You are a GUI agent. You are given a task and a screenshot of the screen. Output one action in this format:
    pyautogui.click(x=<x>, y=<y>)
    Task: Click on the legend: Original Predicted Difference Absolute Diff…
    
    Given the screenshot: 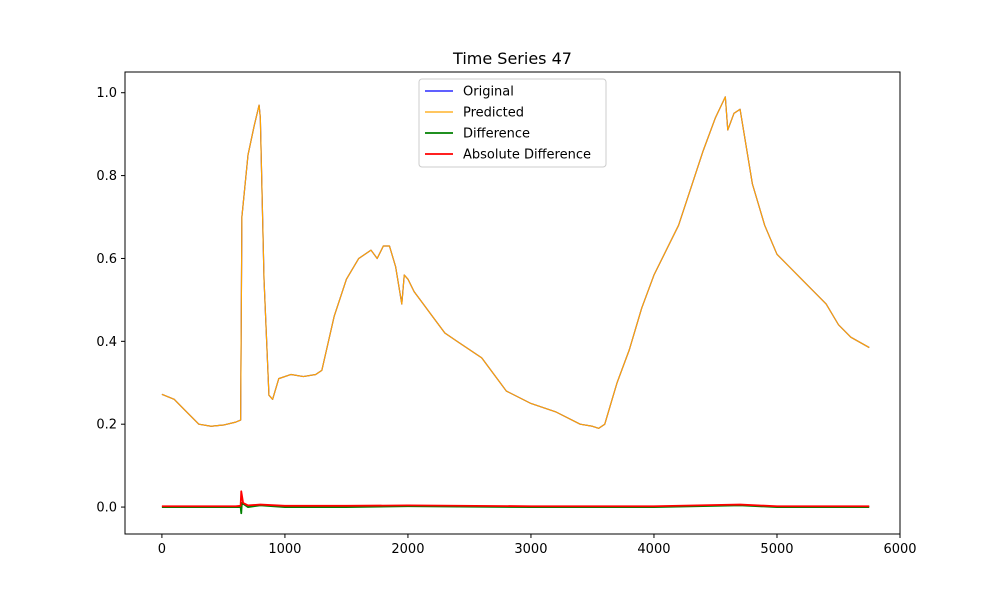 What is the action you would take?
    pyautogui.click(x=512, y=123)
    